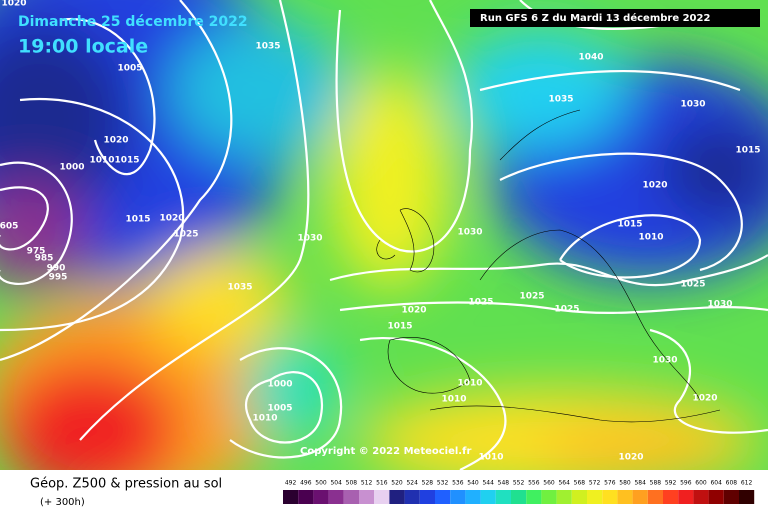 The image size is (768, 516). Describe the element at coordinates (534, 483) in the screenshot. I see `scale-label: 556` at that location.